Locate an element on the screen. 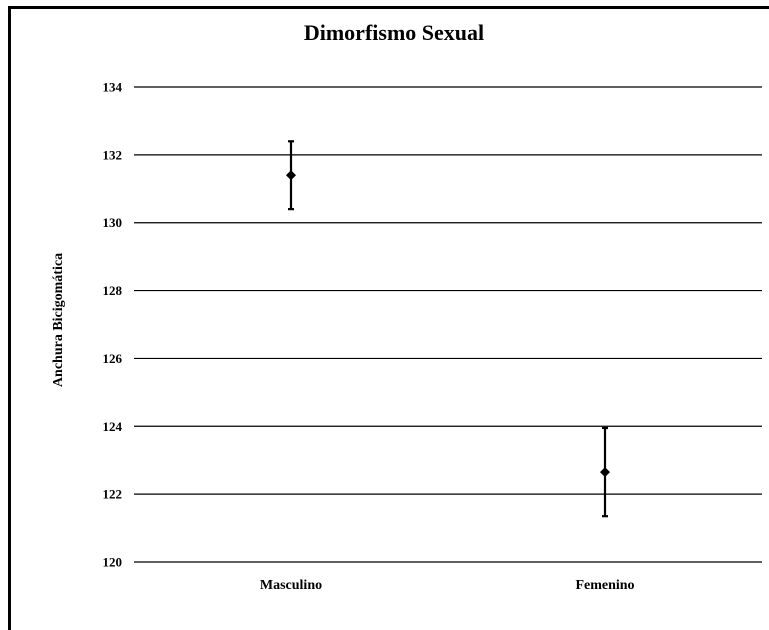 The width and height of the screenshot is (769, 630). y-tick-label: 120 is located at coordinates (113, 562).